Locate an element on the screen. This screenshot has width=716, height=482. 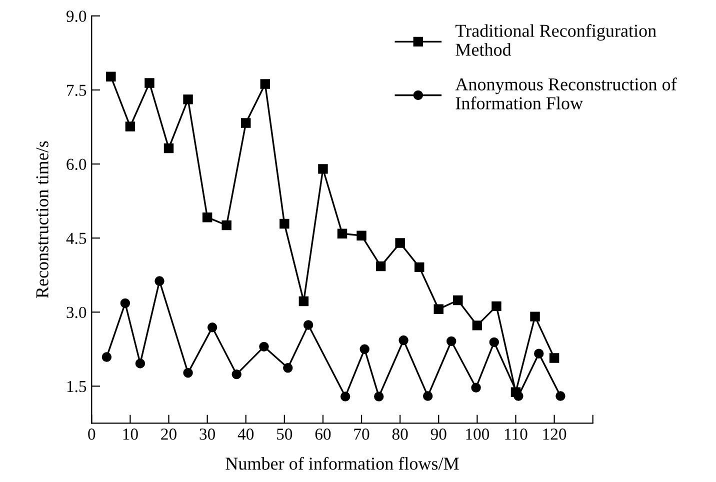
x-tick-label: 80 is located at coordinates (400, 434).